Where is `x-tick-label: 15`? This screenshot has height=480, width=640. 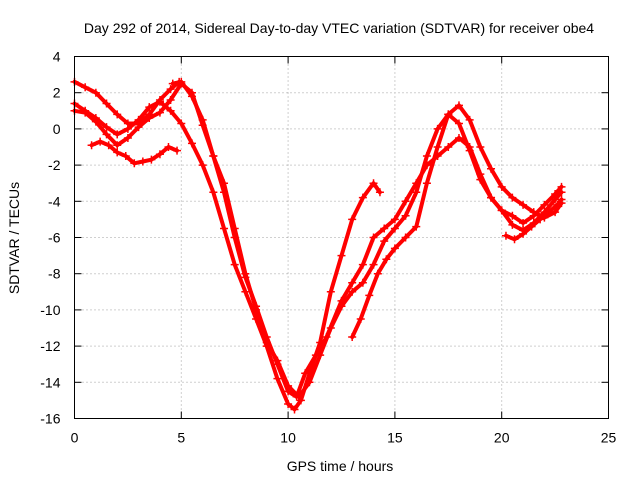 x-tick-label: 15 is located at coordinates (395, 438).